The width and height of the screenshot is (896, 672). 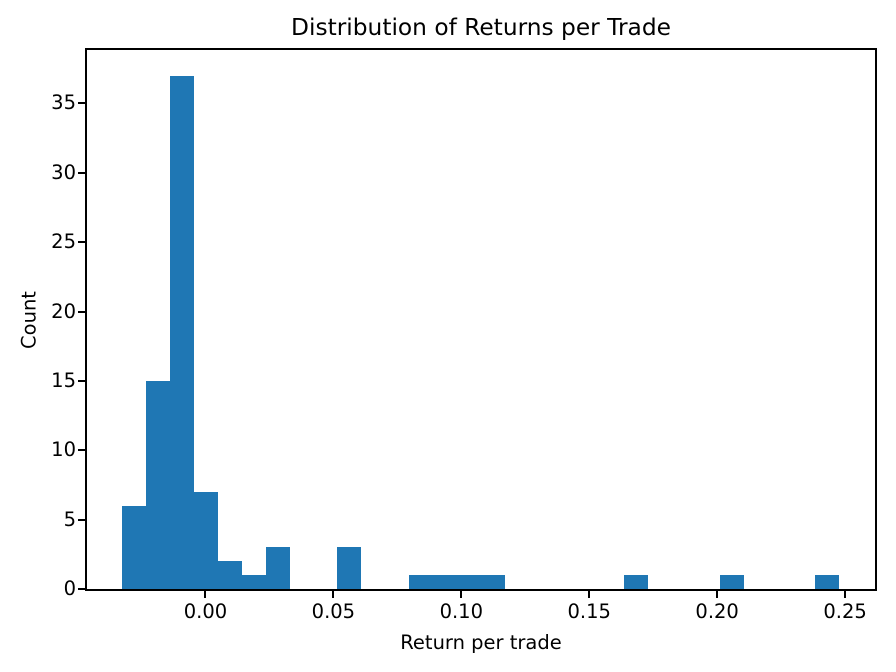 What do you see at coordinates (69, 588) in the screenshot?
I see `y-axis-tick-label: 0` at bounding box center [69, 588].